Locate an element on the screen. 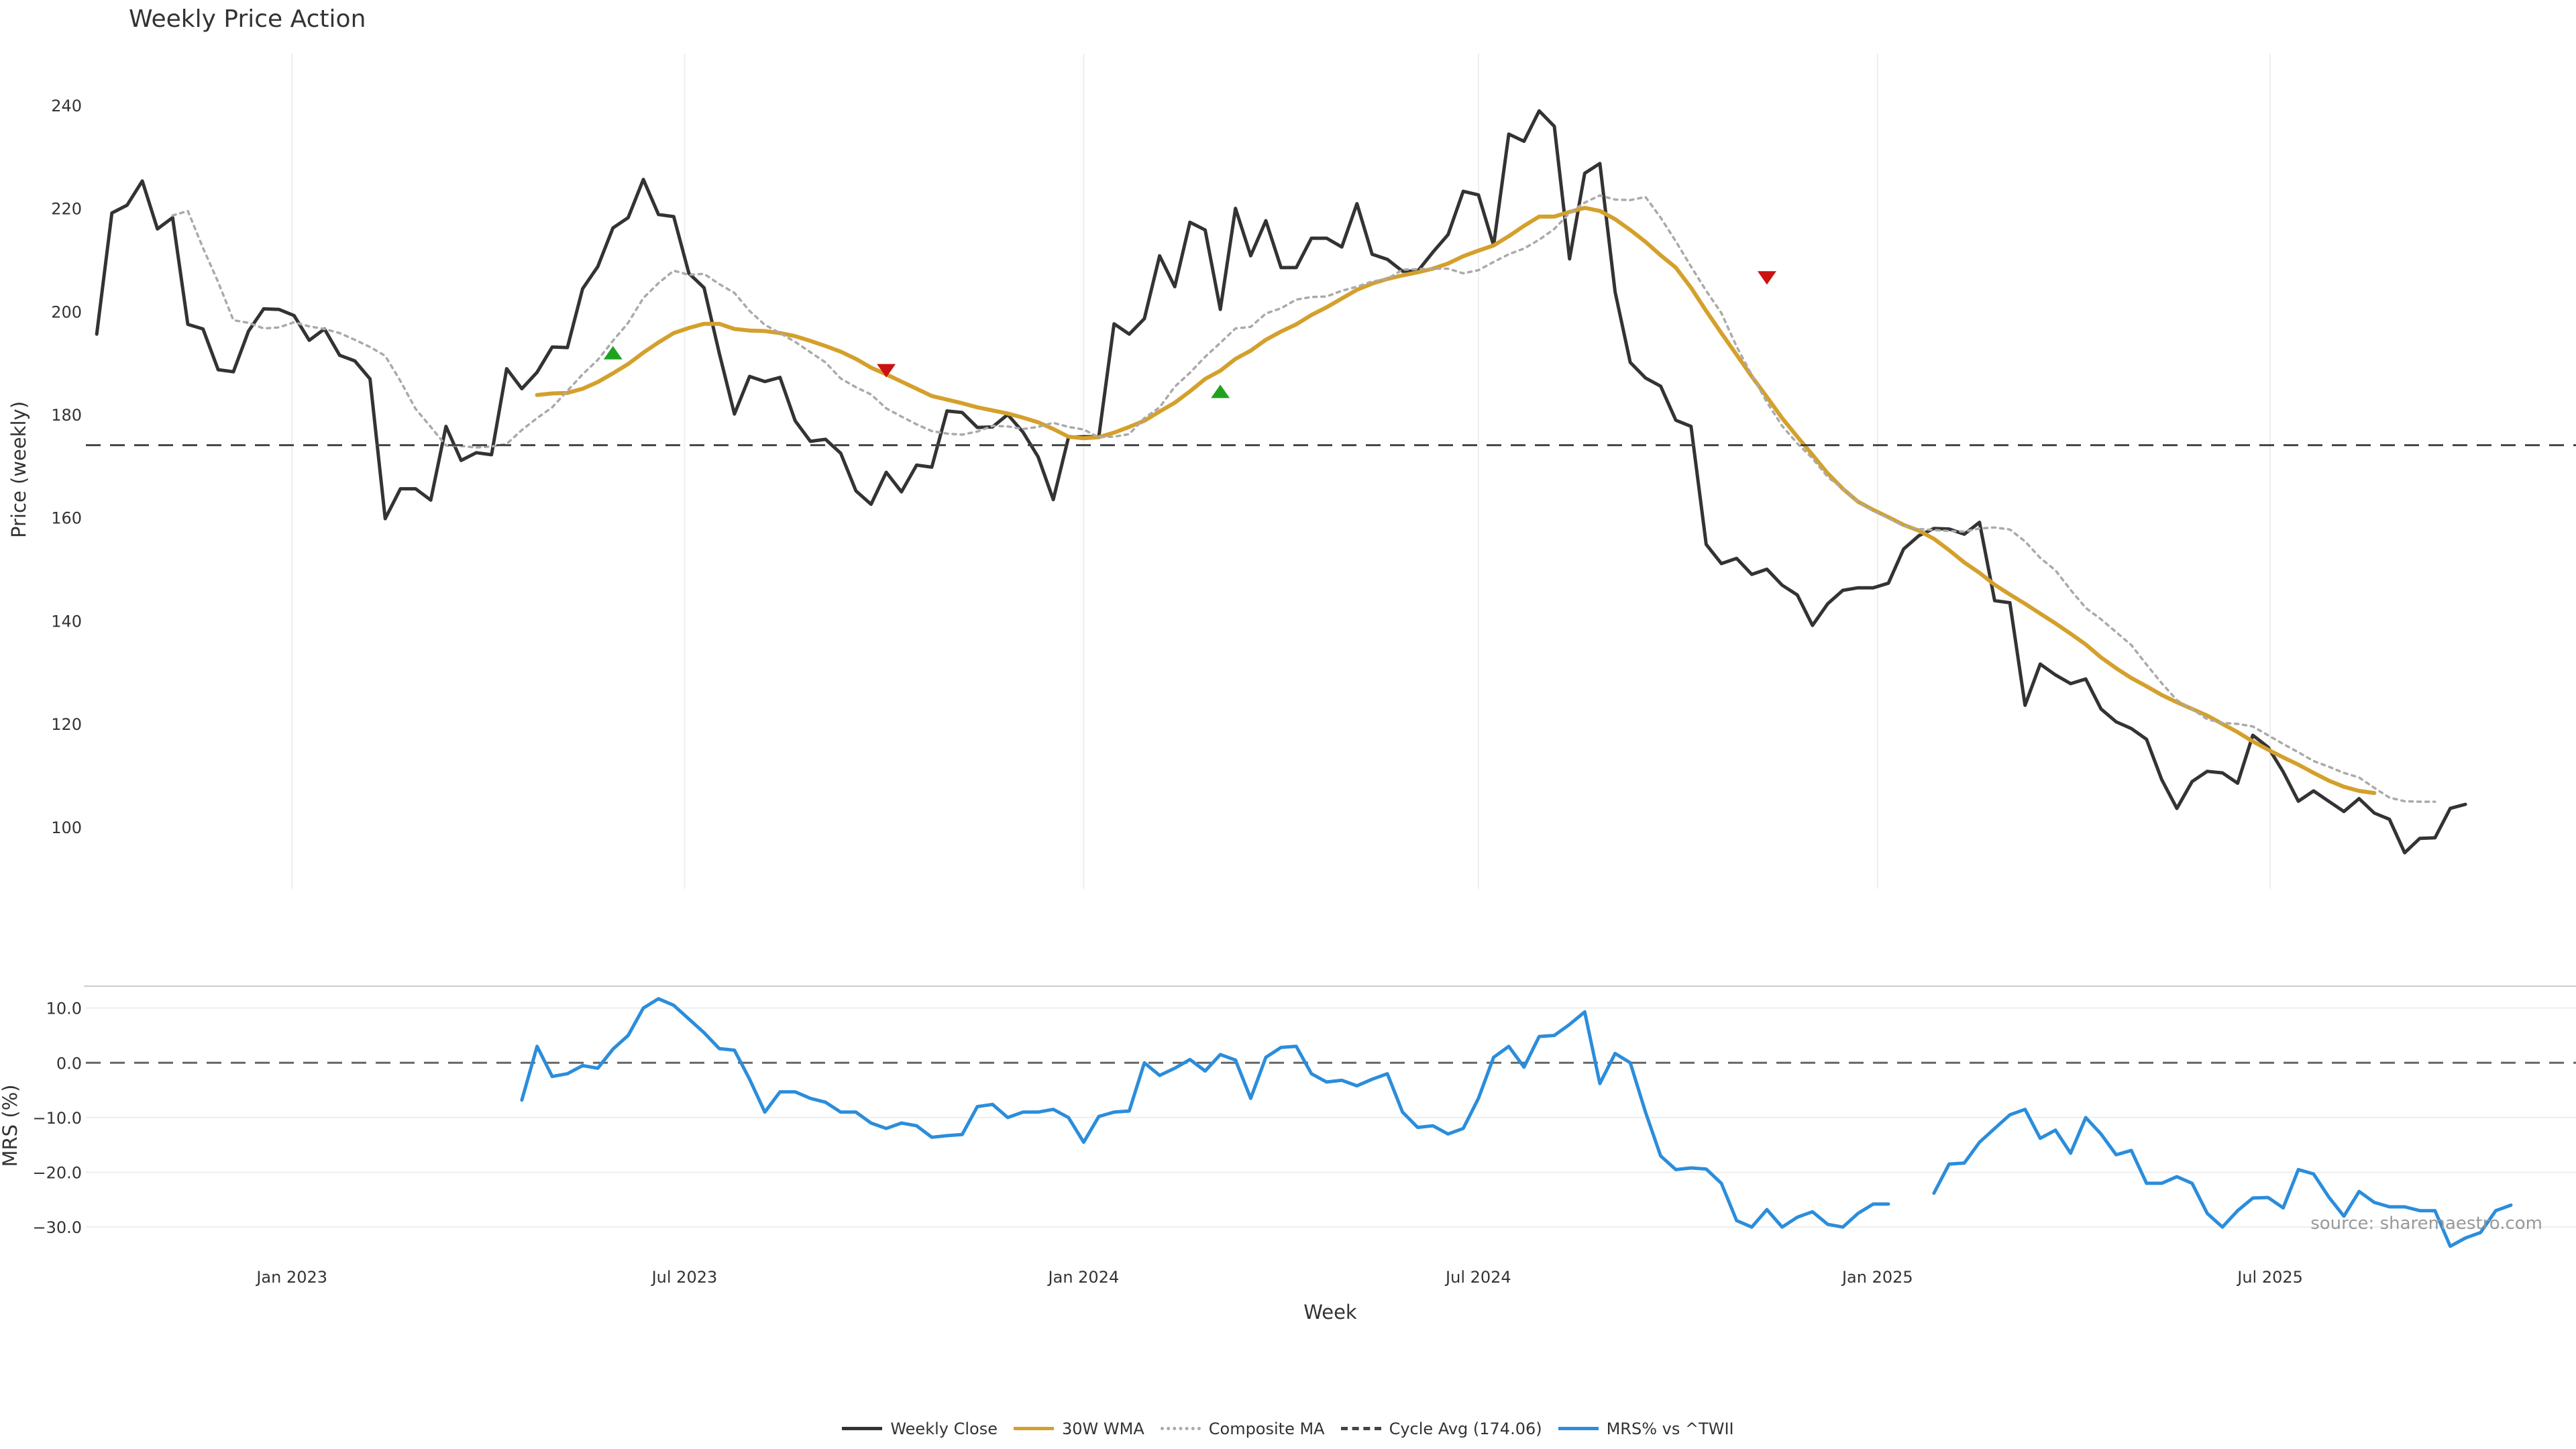 The width and height of the screenshot is (2576, 1449). x-tick-2: Jan 2024 is located at coordinates (1083, 1277).